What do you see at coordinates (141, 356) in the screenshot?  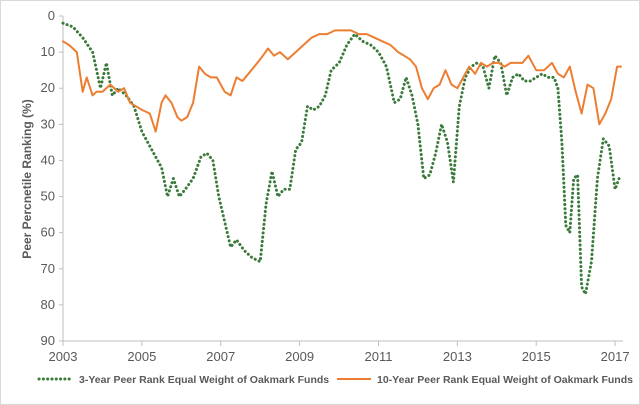 I see `x-tick-label: 2005` at bounding box center [141, 356].